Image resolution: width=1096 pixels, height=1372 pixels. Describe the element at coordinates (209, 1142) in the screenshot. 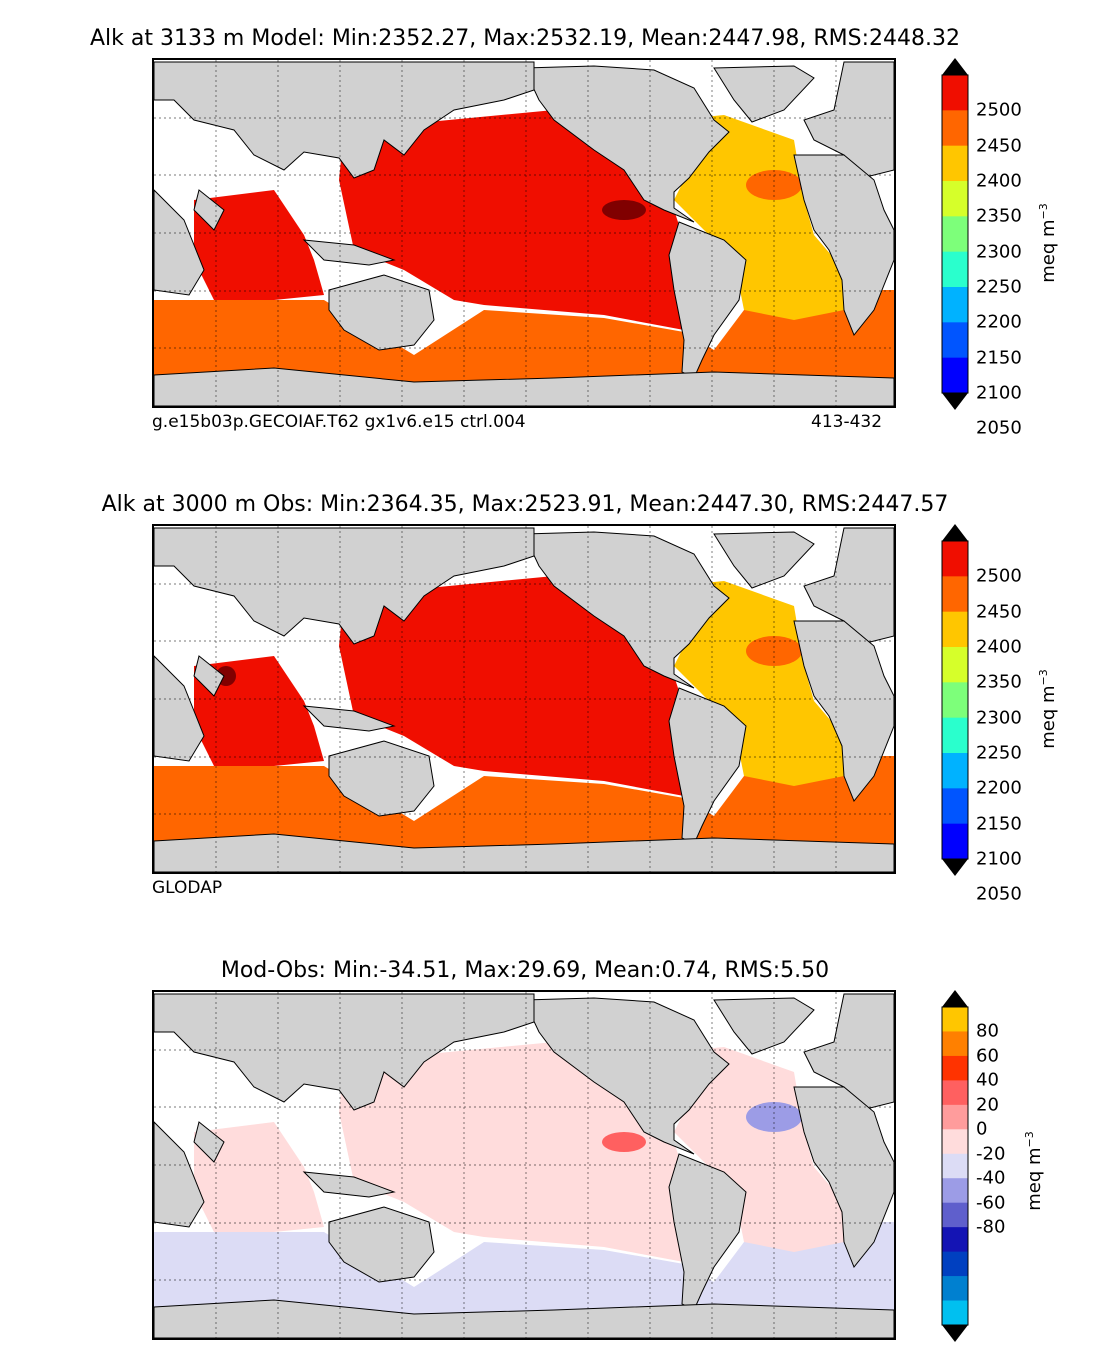

I see `india-land` at that location.